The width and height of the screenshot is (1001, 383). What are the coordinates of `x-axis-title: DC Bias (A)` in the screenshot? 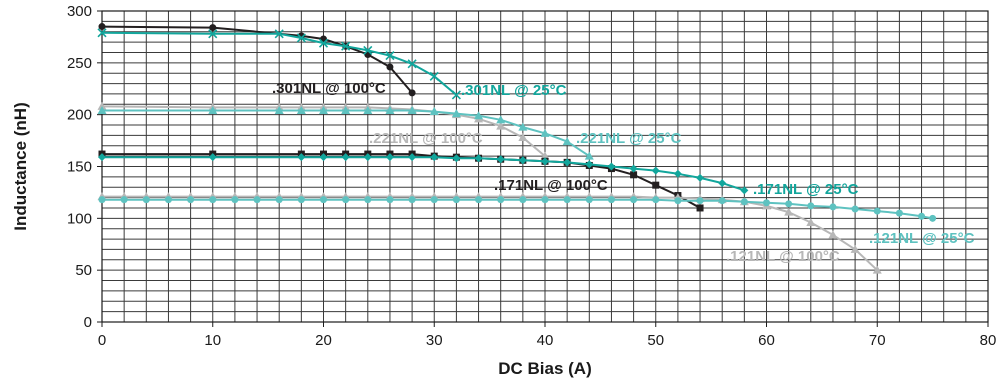 It's located at (545, 368).